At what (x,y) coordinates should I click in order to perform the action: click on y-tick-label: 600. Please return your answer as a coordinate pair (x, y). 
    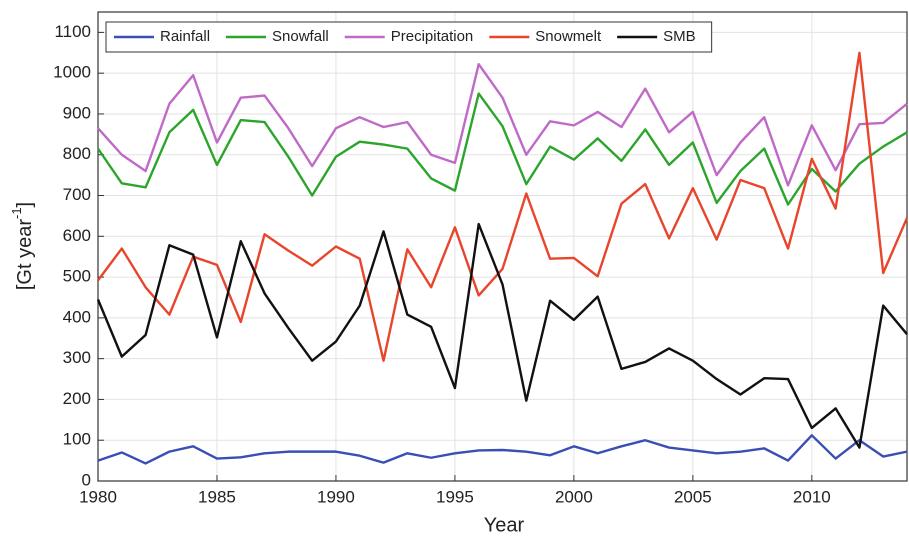
    Looking at the image, I should click on (77, 235).